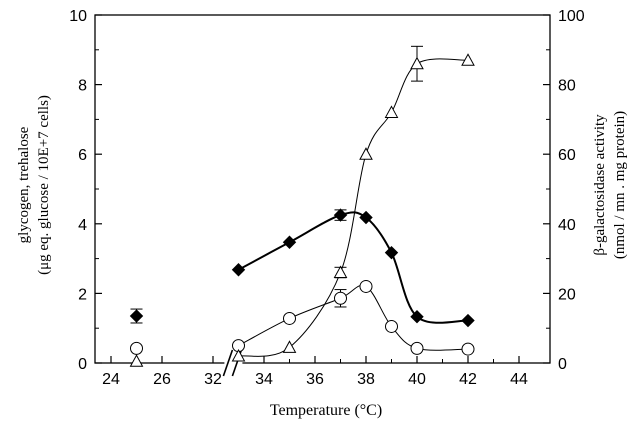  I want to click on y-axis-right: 0 20 40 60 80 100, so click(564, 190).